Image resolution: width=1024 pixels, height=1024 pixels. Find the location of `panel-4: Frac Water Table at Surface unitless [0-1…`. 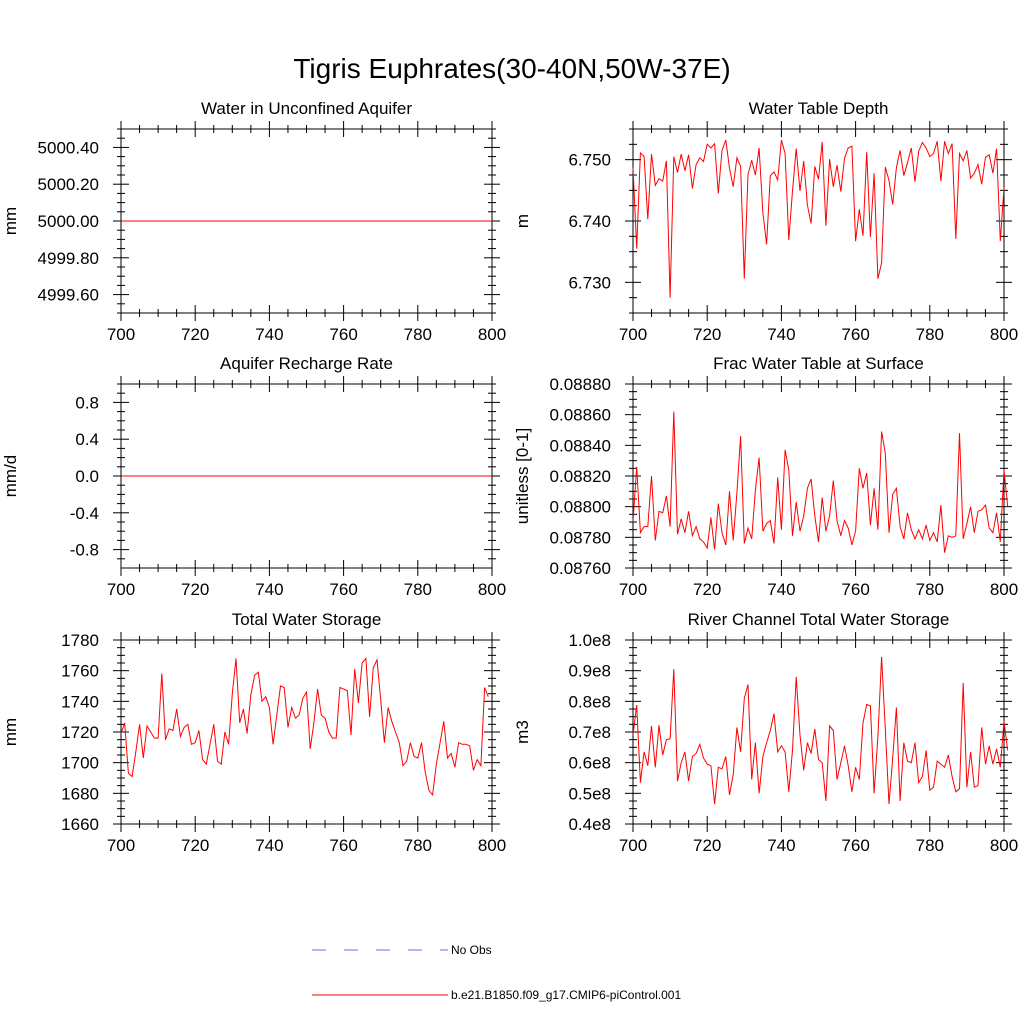

panel-4: Frac Water Table at Surface unitless [0-1… is located at coordinates (765, 476).